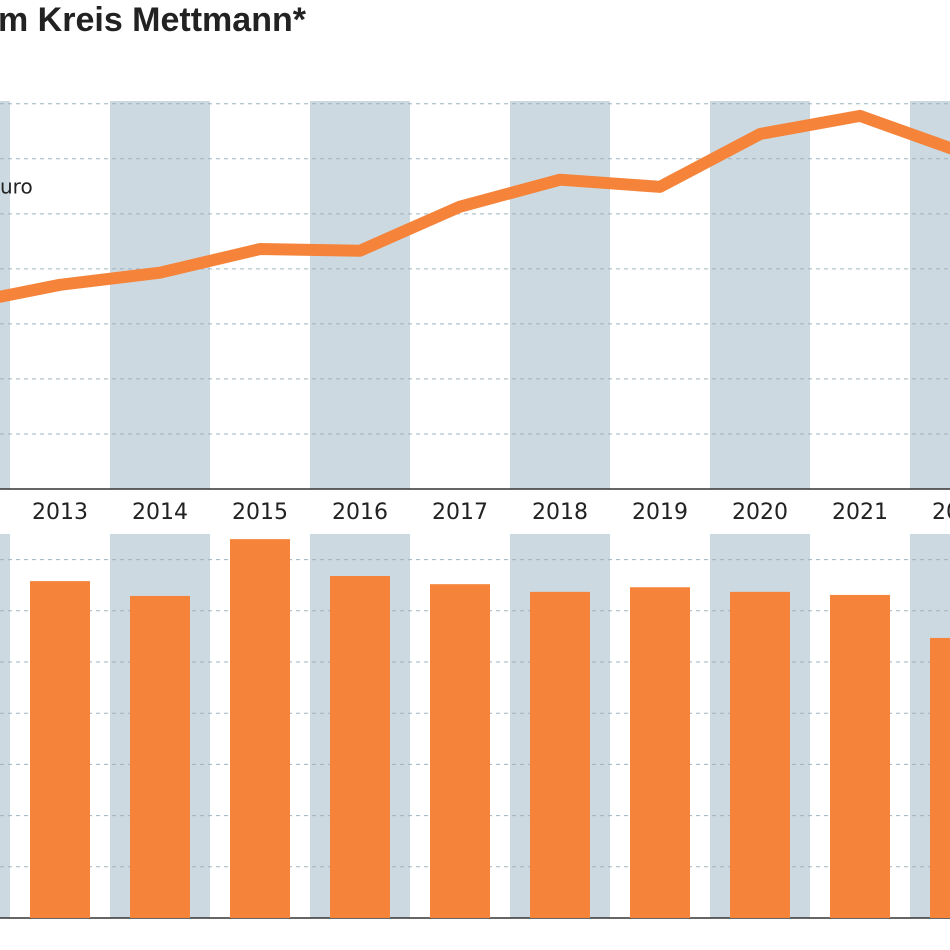 The width and height of the screenshot is (950, 950). What do you see at coordinates (260, 512) in the screenshot?
I see `x-tick-label: 2015` at bounding box center [260, 512].